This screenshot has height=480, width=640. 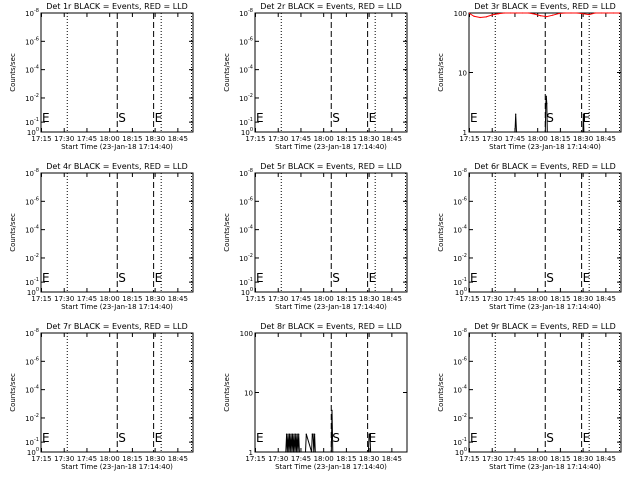 I want to click on panel-title: Det 5r BLACK = Events, RED = LLD, so click(x=331, y=166).